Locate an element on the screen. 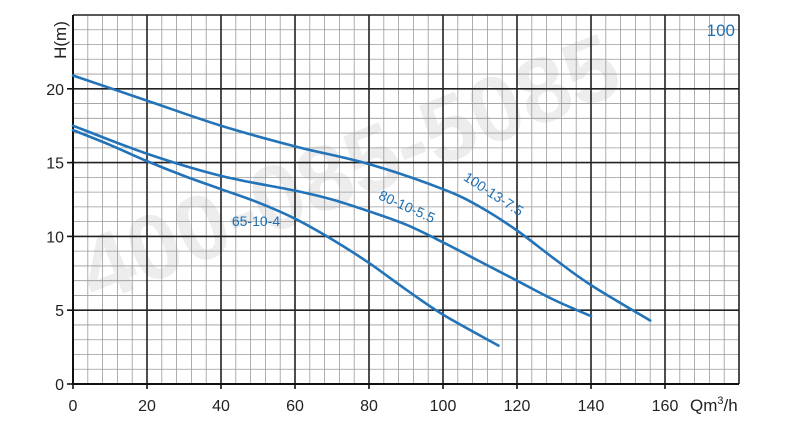  y-tick-label: 0 is located at coordinates (59, 385).